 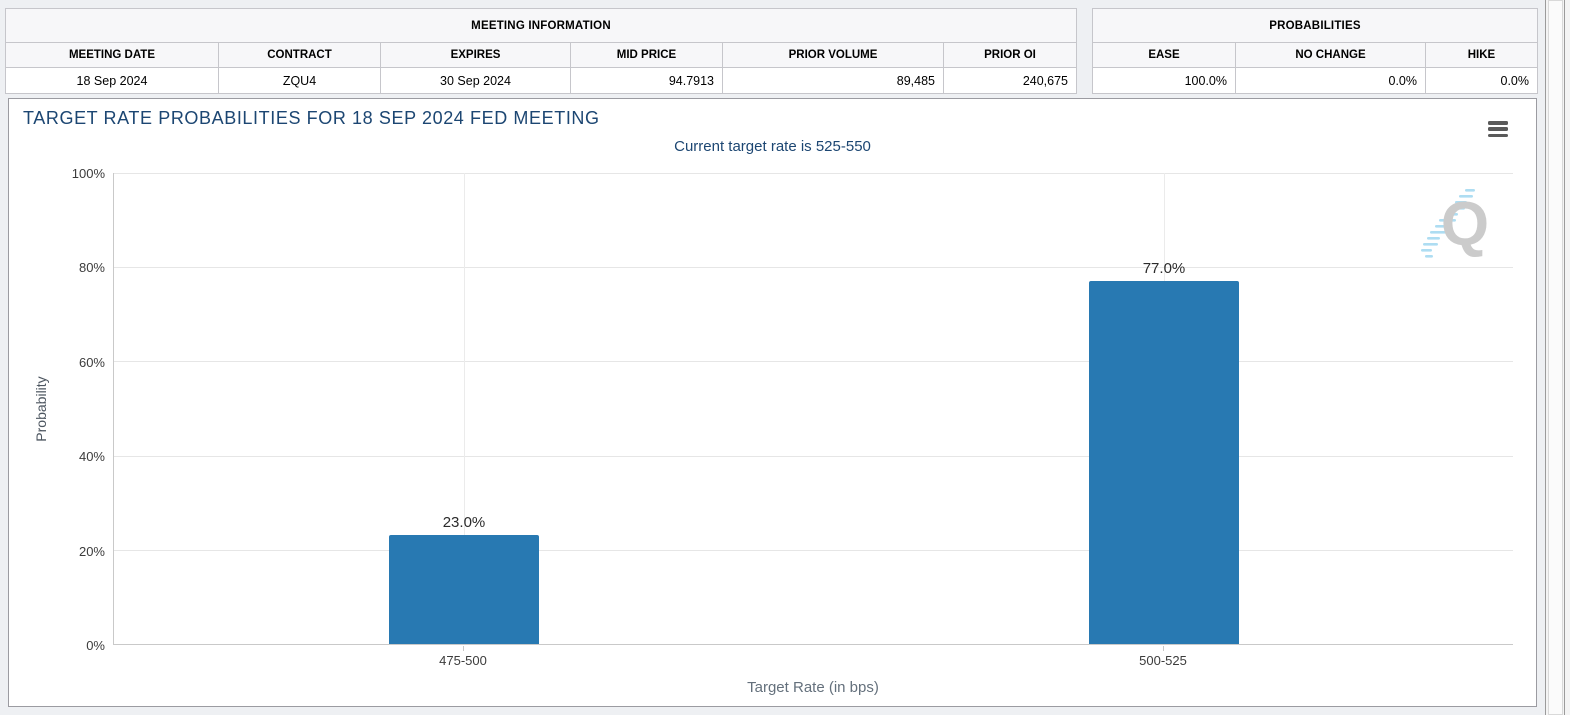 What do you see at coordinates (1164, 55) in the screenshot?
I see `probabilities-column-header: EASE` at bounding box center [1164, 55].